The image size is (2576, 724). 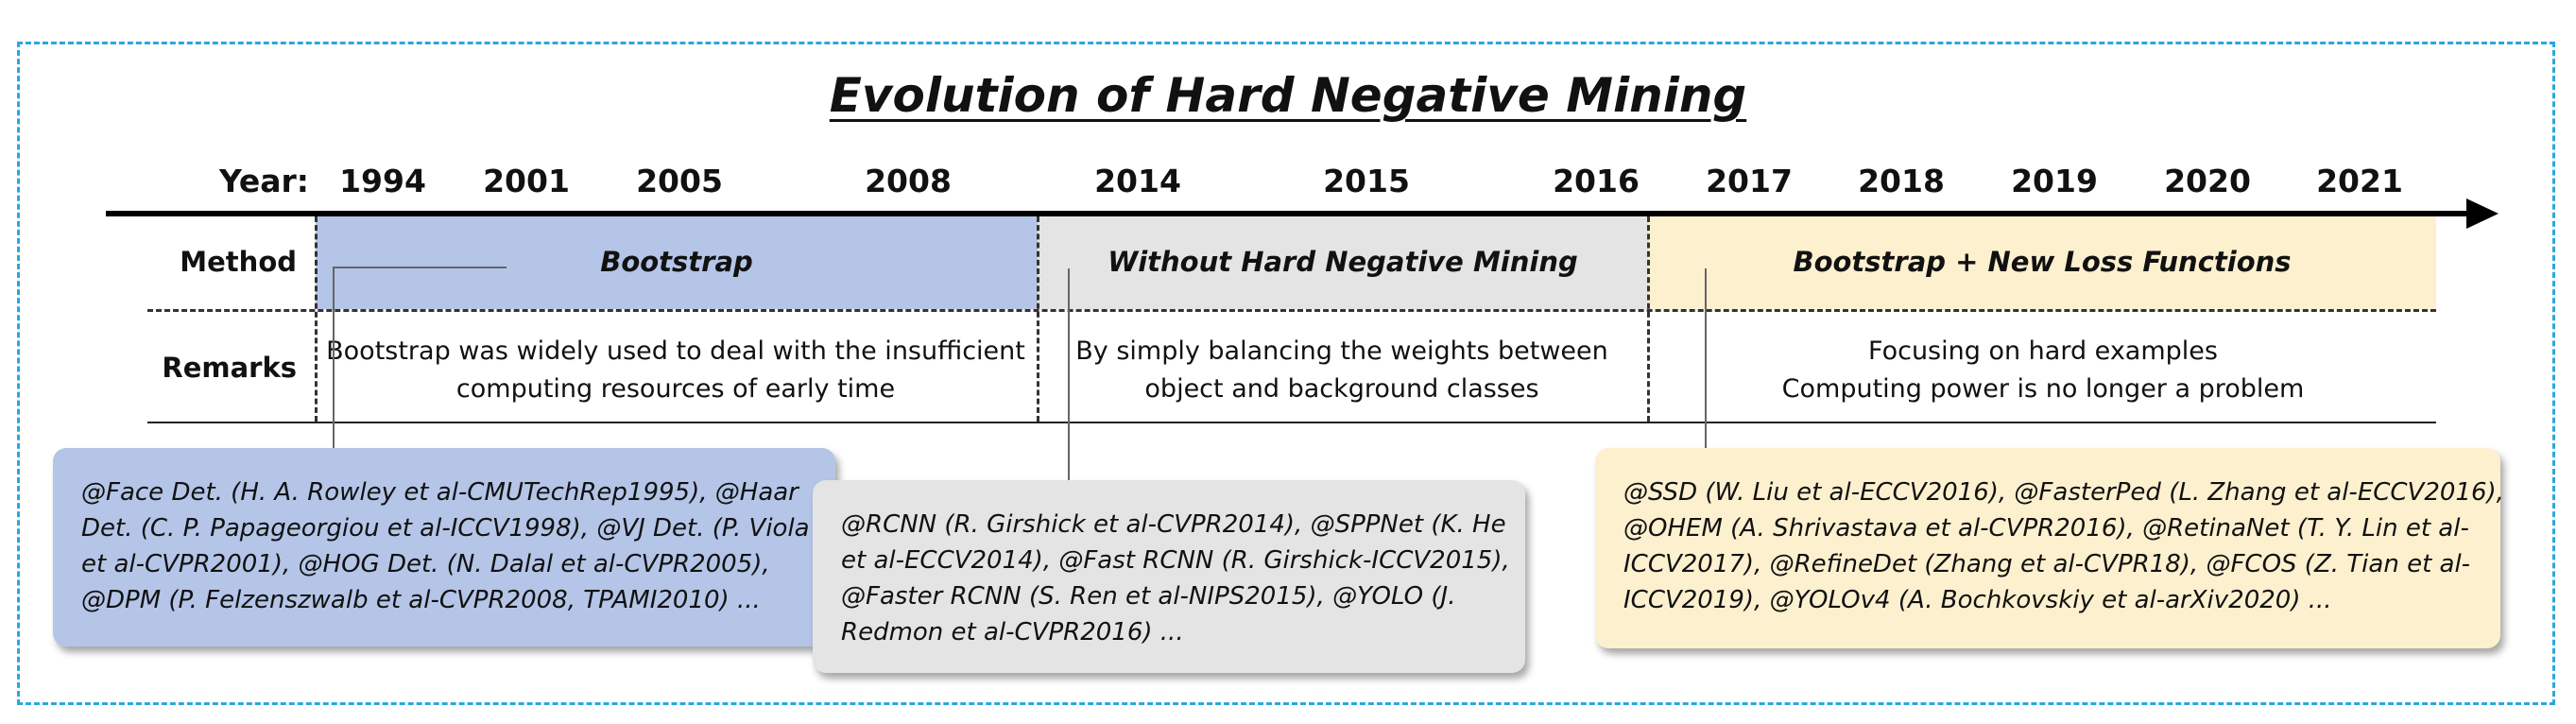 What do you see at coordinates (2482, 213) in the screenshot?
I see `timeline-arrowhead` at bounding box center [2482, 213].